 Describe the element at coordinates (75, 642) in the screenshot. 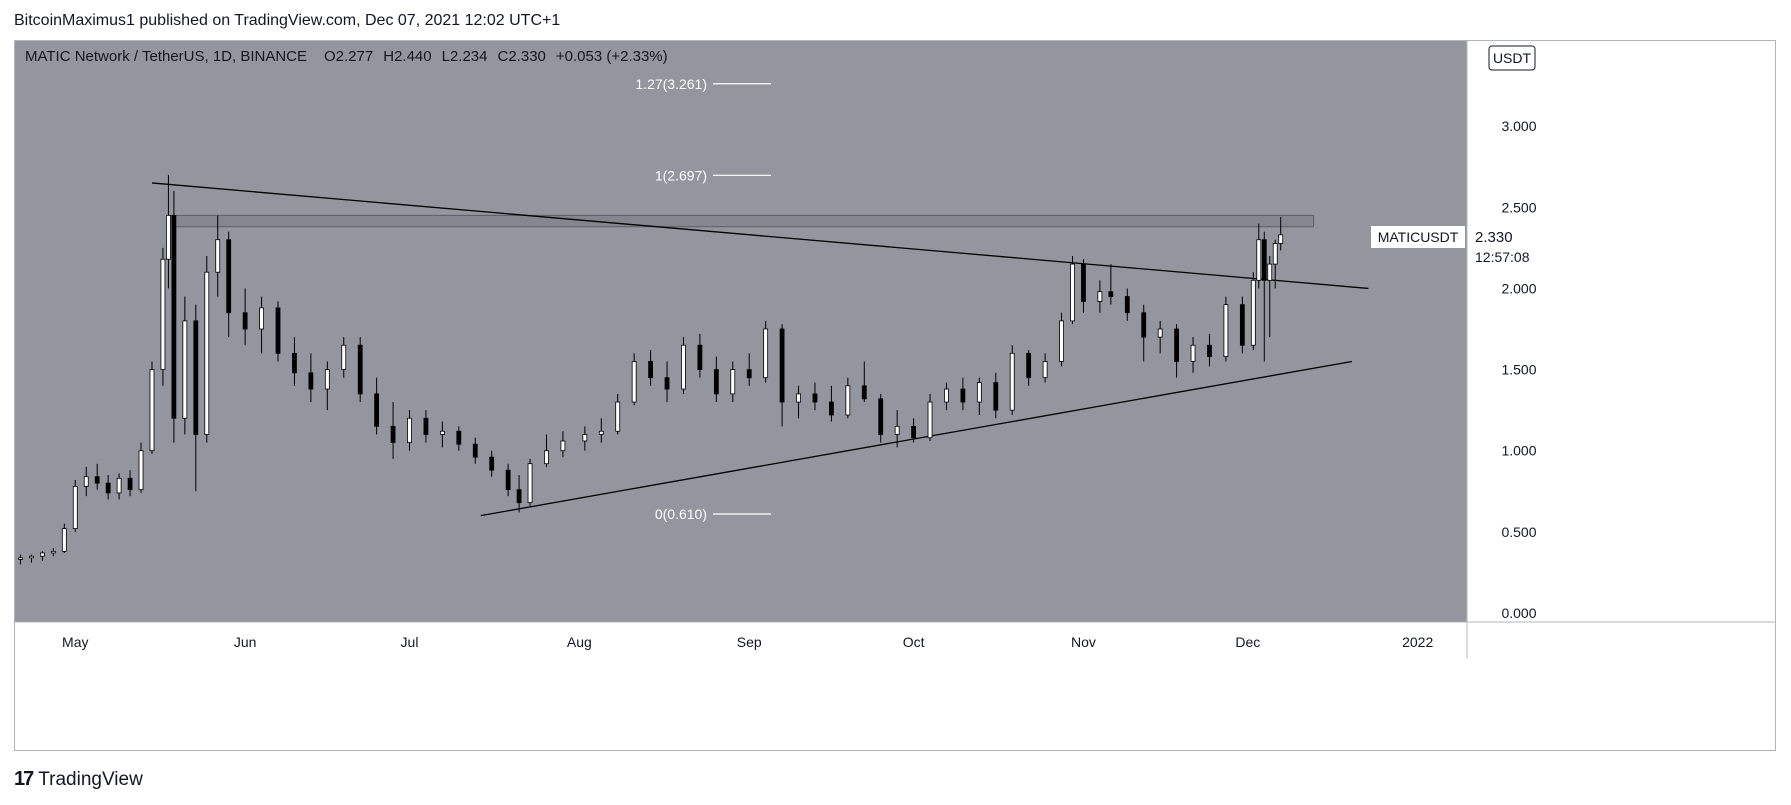

I see `x-axis-tick-label: May` at that location.